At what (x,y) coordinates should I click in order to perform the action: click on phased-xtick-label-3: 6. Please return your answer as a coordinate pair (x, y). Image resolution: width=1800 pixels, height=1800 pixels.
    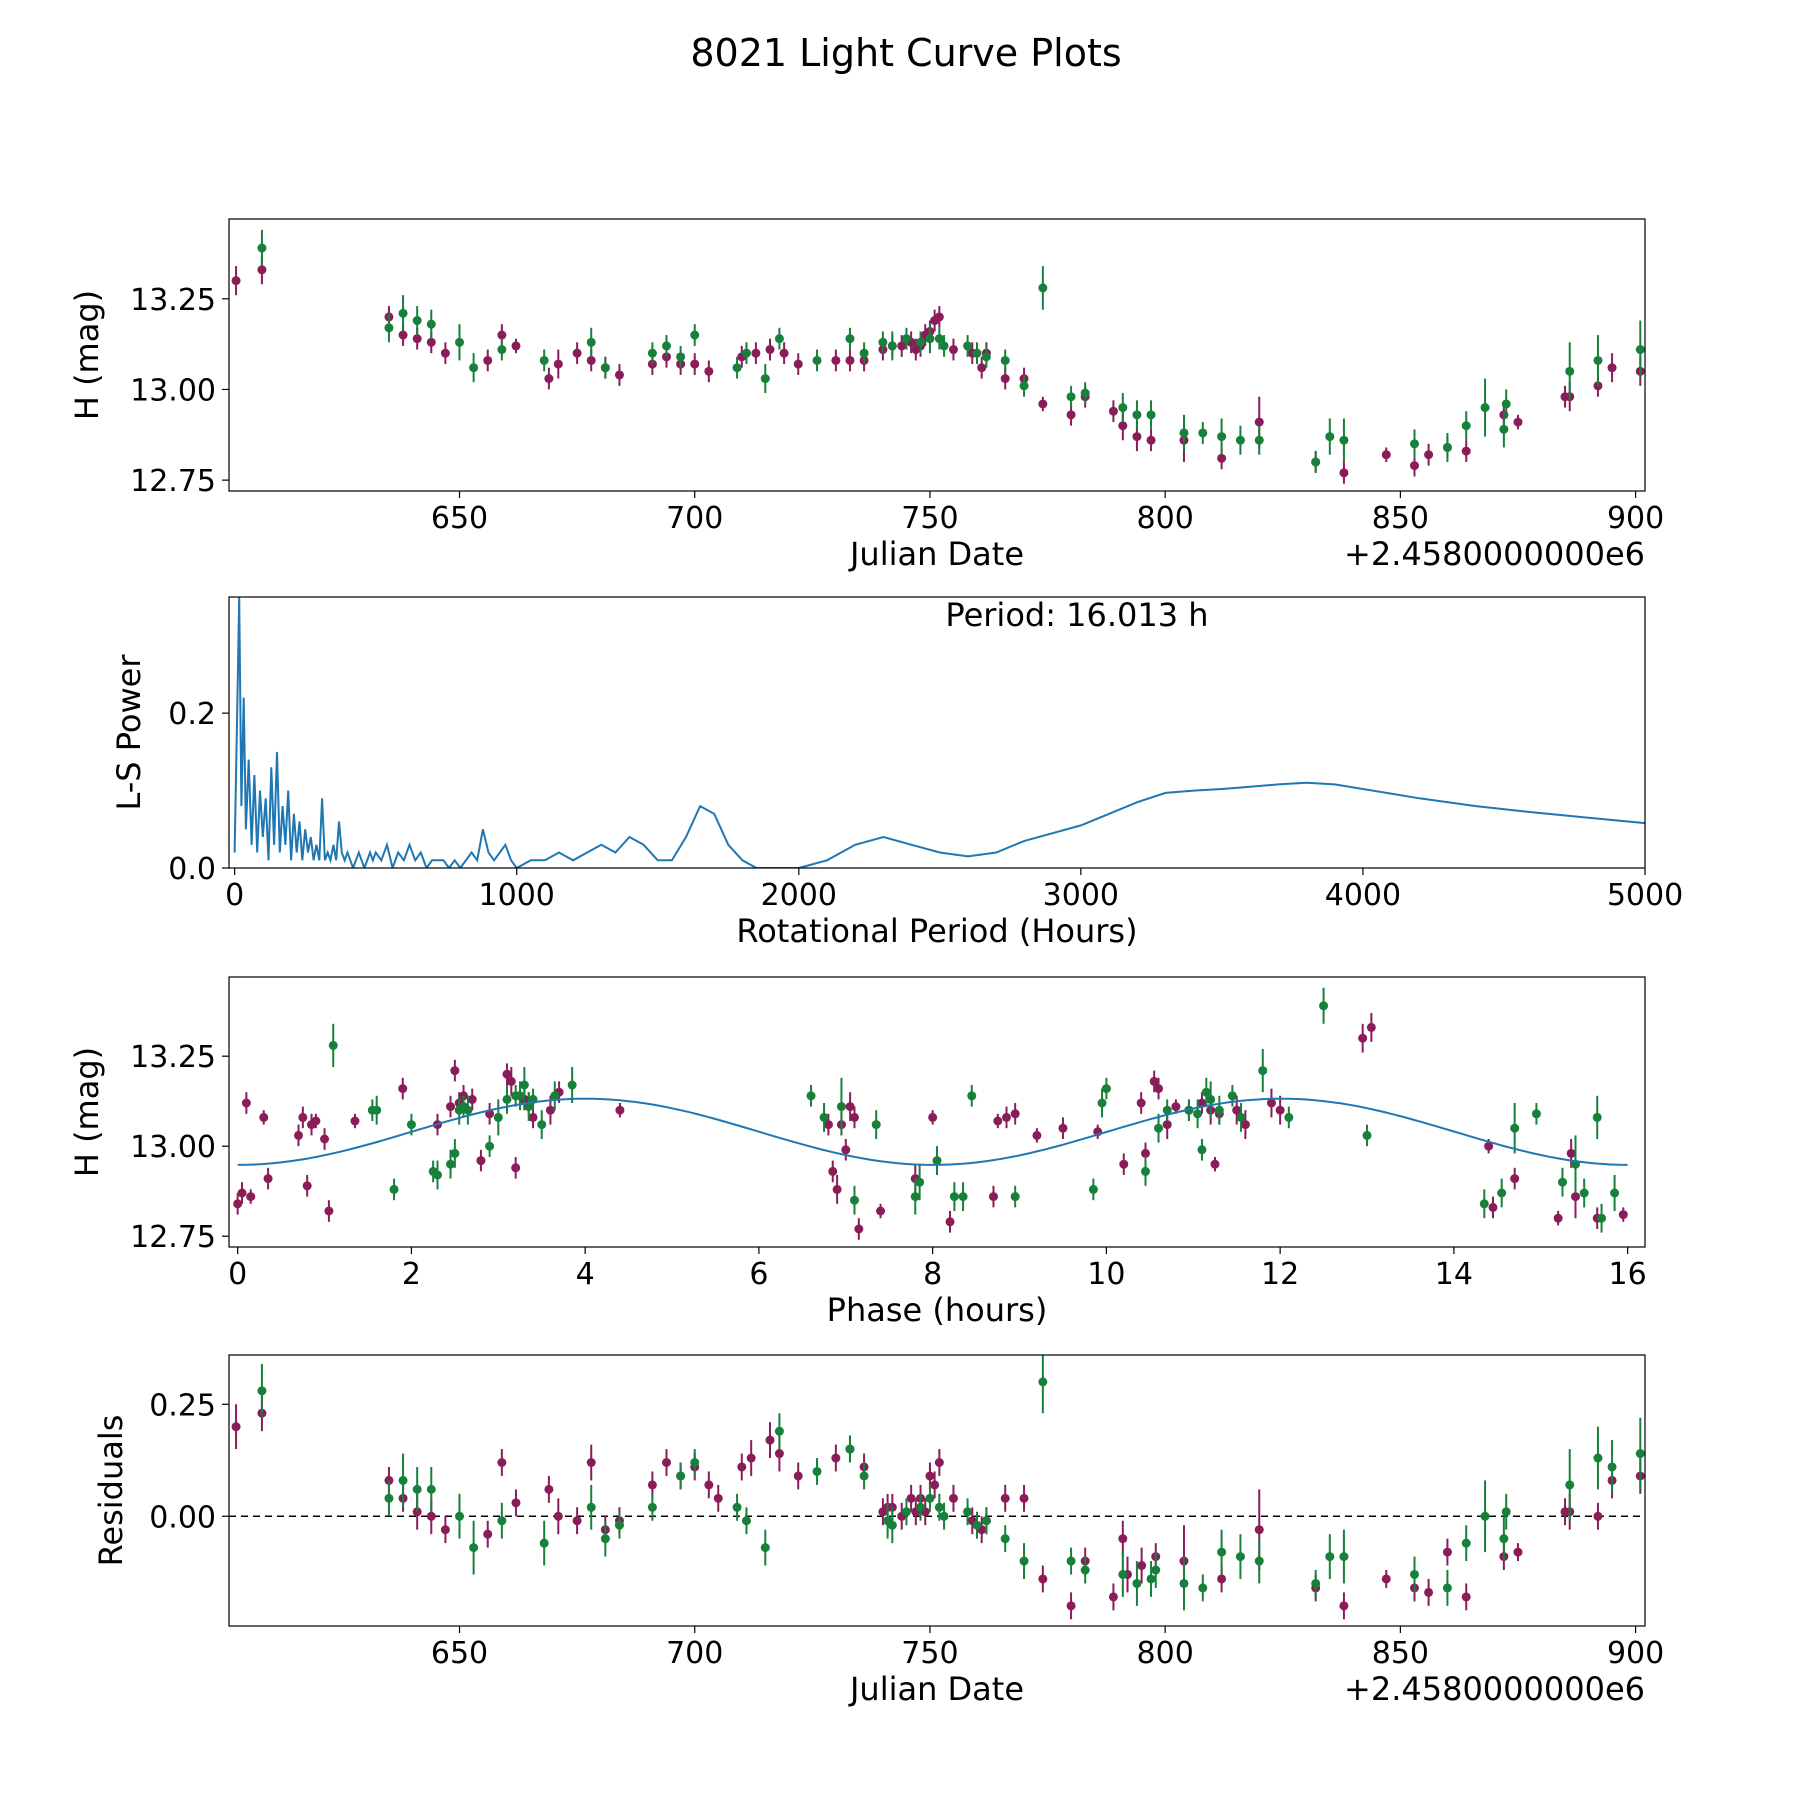
    Looking at the image, I should click on (758, 1274).